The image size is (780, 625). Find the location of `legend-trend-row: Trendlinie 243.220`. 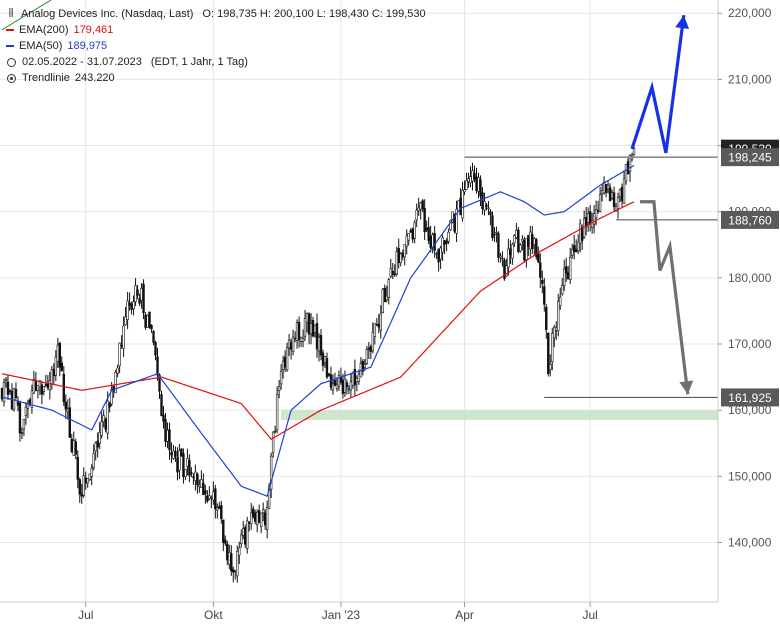

legend-trend-row: Trendlinie 243.220 is located at coordinates (216, 78).